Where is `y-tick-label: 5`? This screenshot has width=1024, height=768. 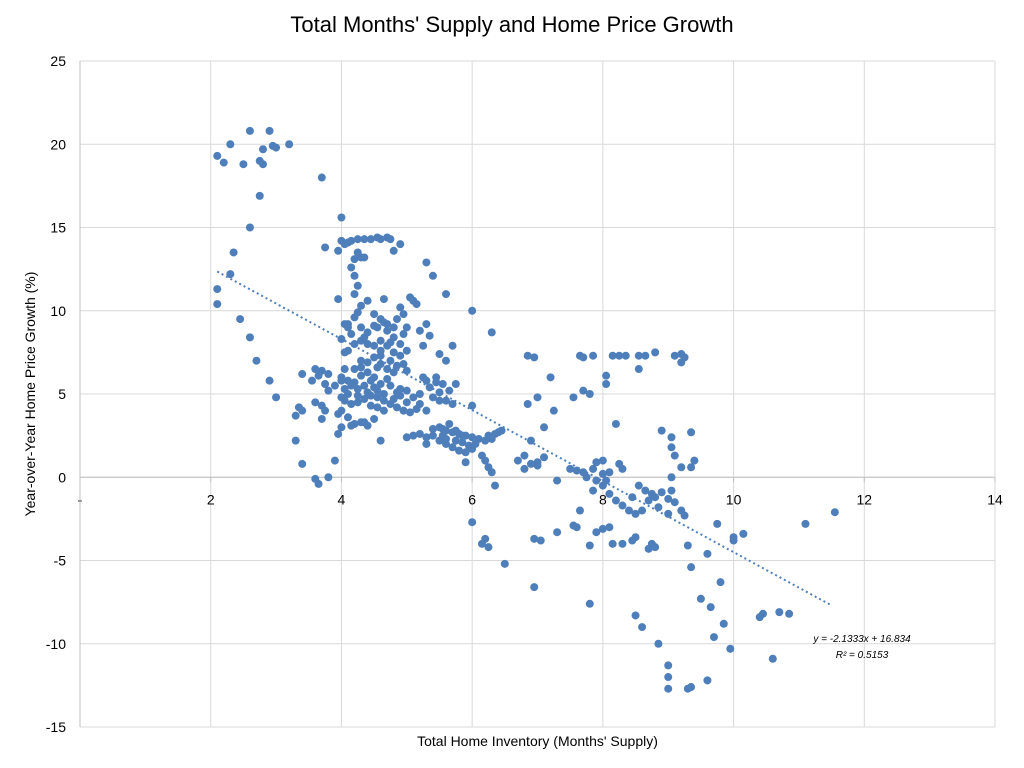 y-tick-label: 5 is located at coordinates (62, 394).